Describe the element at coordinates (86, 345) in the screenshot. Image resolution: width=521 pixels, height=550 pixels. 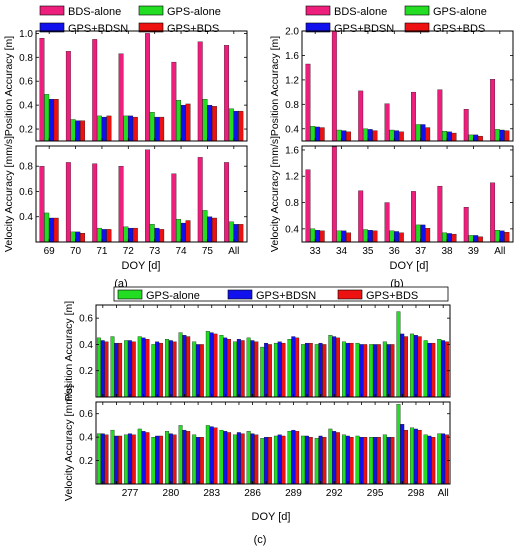
I see `y-tick-label: 0.4` at that location.